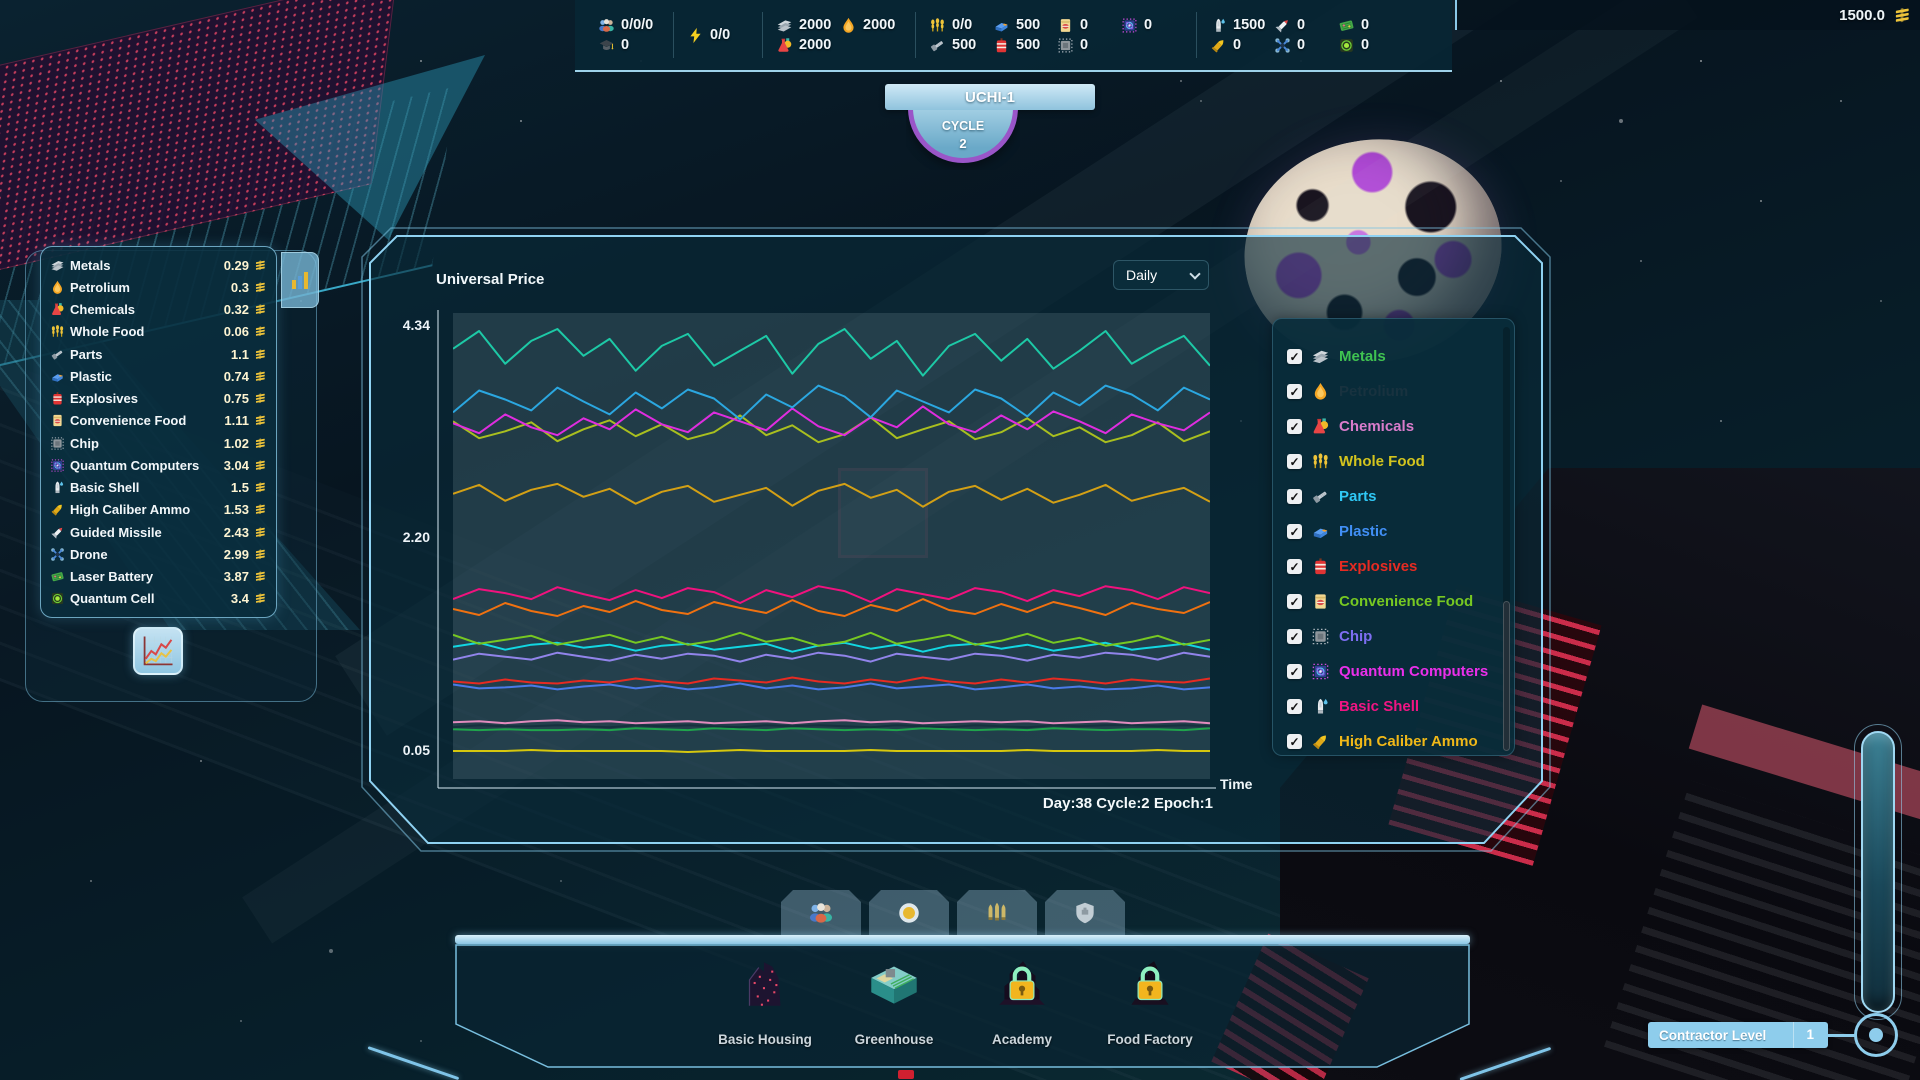  Describe the element at coordinates (300, 280) in the screenshot. I see `prices-chart-tab-button` at that location.